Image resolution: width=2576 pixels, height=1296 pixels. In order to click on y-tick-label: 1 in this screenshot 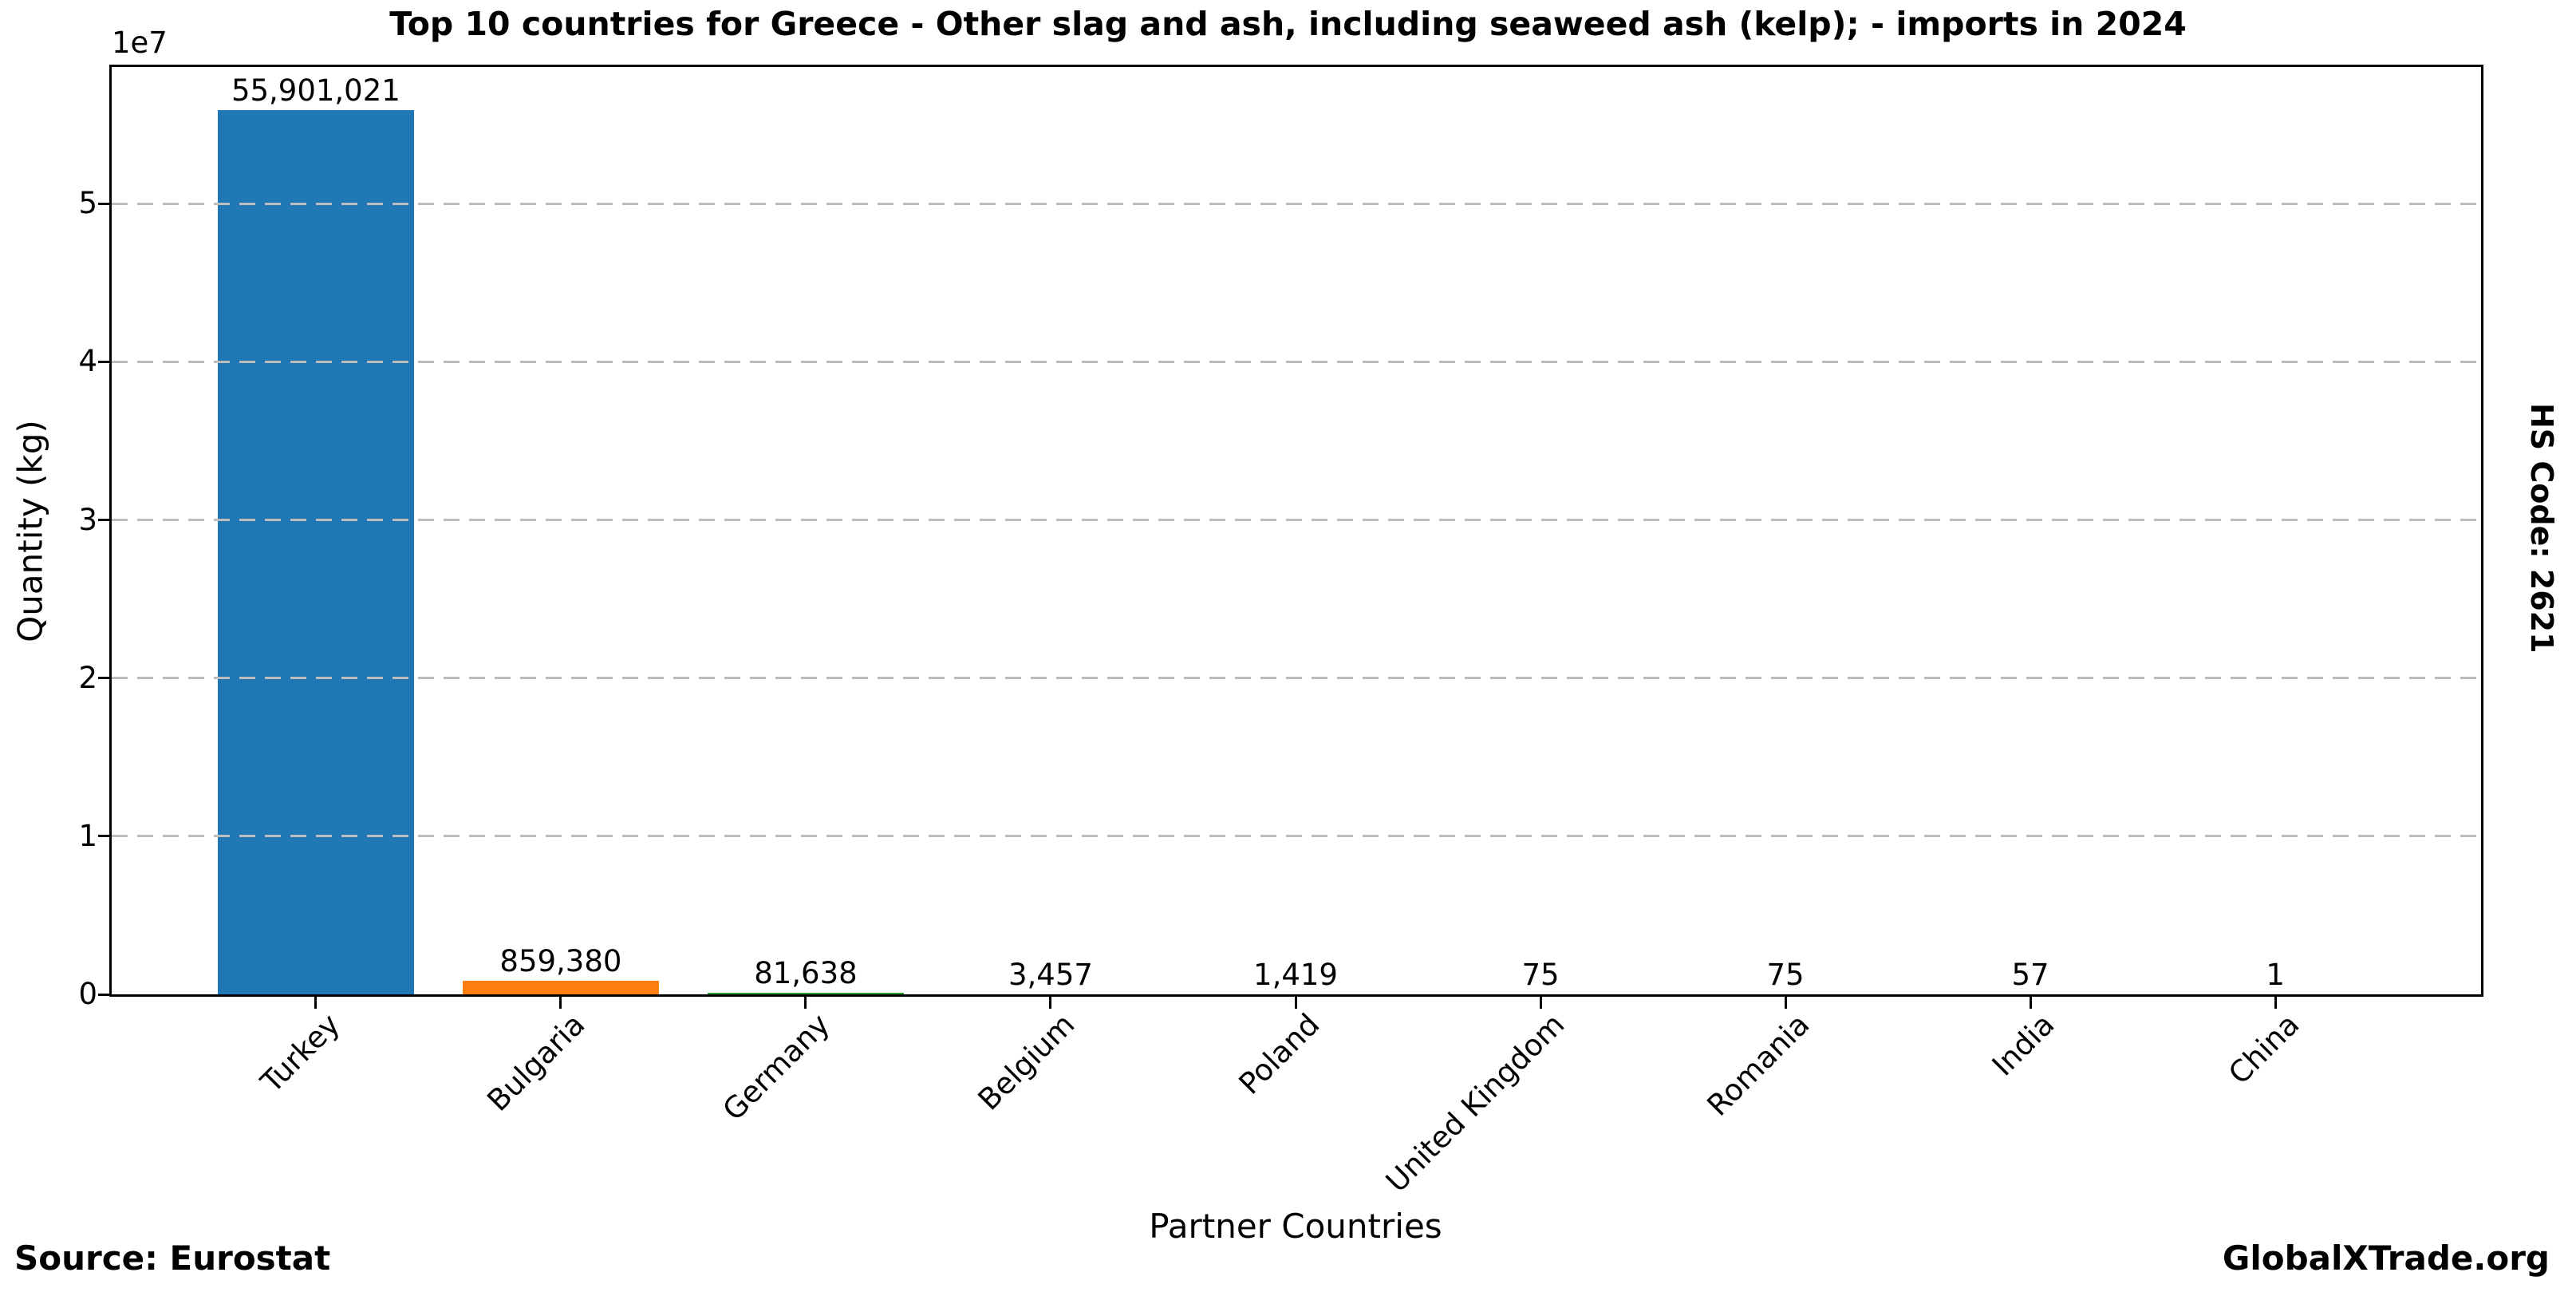, I will do `click(88, 835)`.